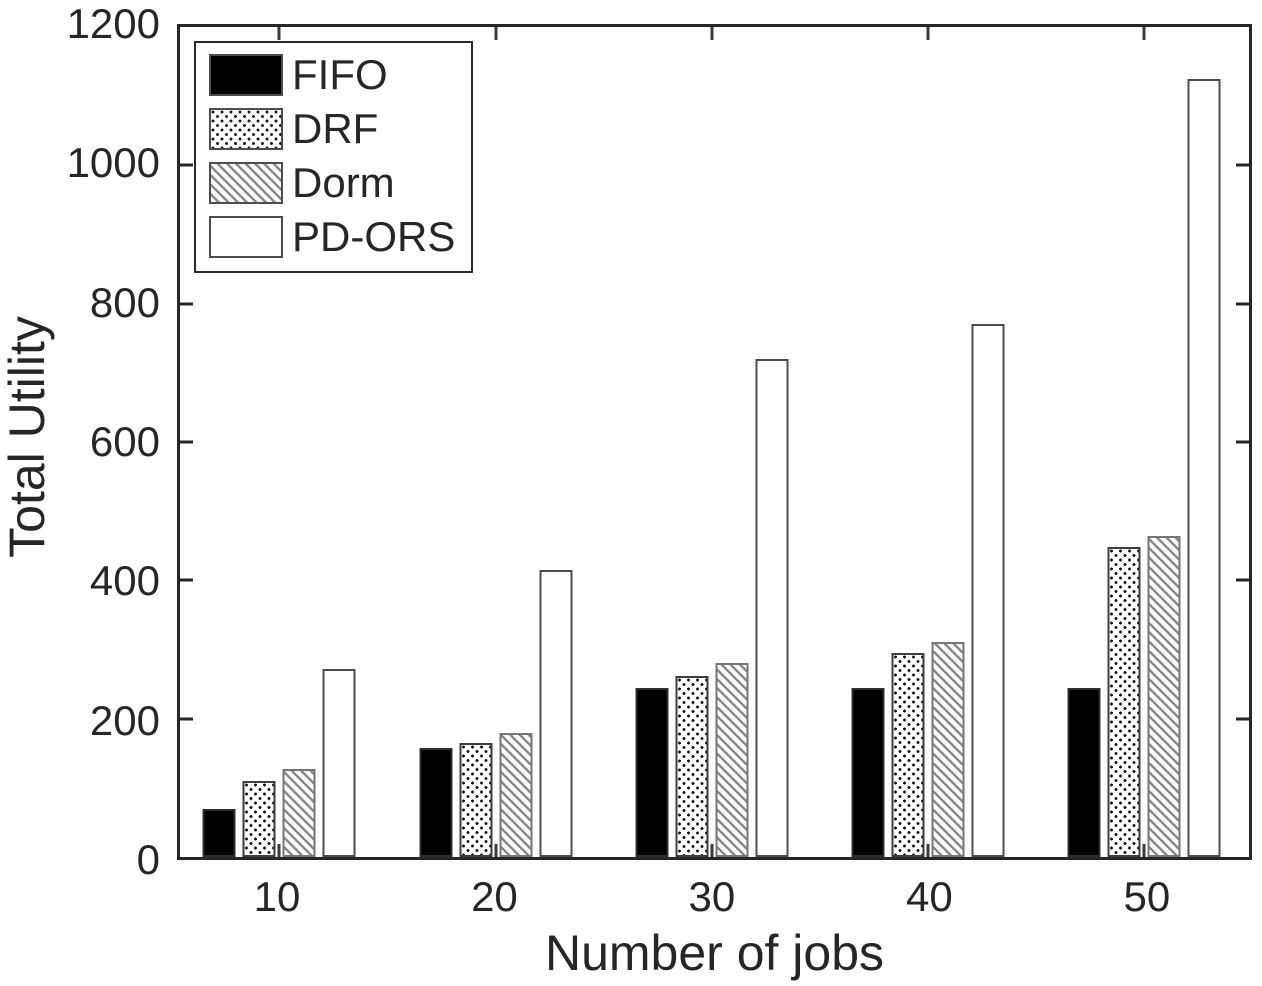 The image size is (1262, 986). Describe the element at coordinates (494, 896) in the screenshot. I see `x-tick-label: 20` at that location.